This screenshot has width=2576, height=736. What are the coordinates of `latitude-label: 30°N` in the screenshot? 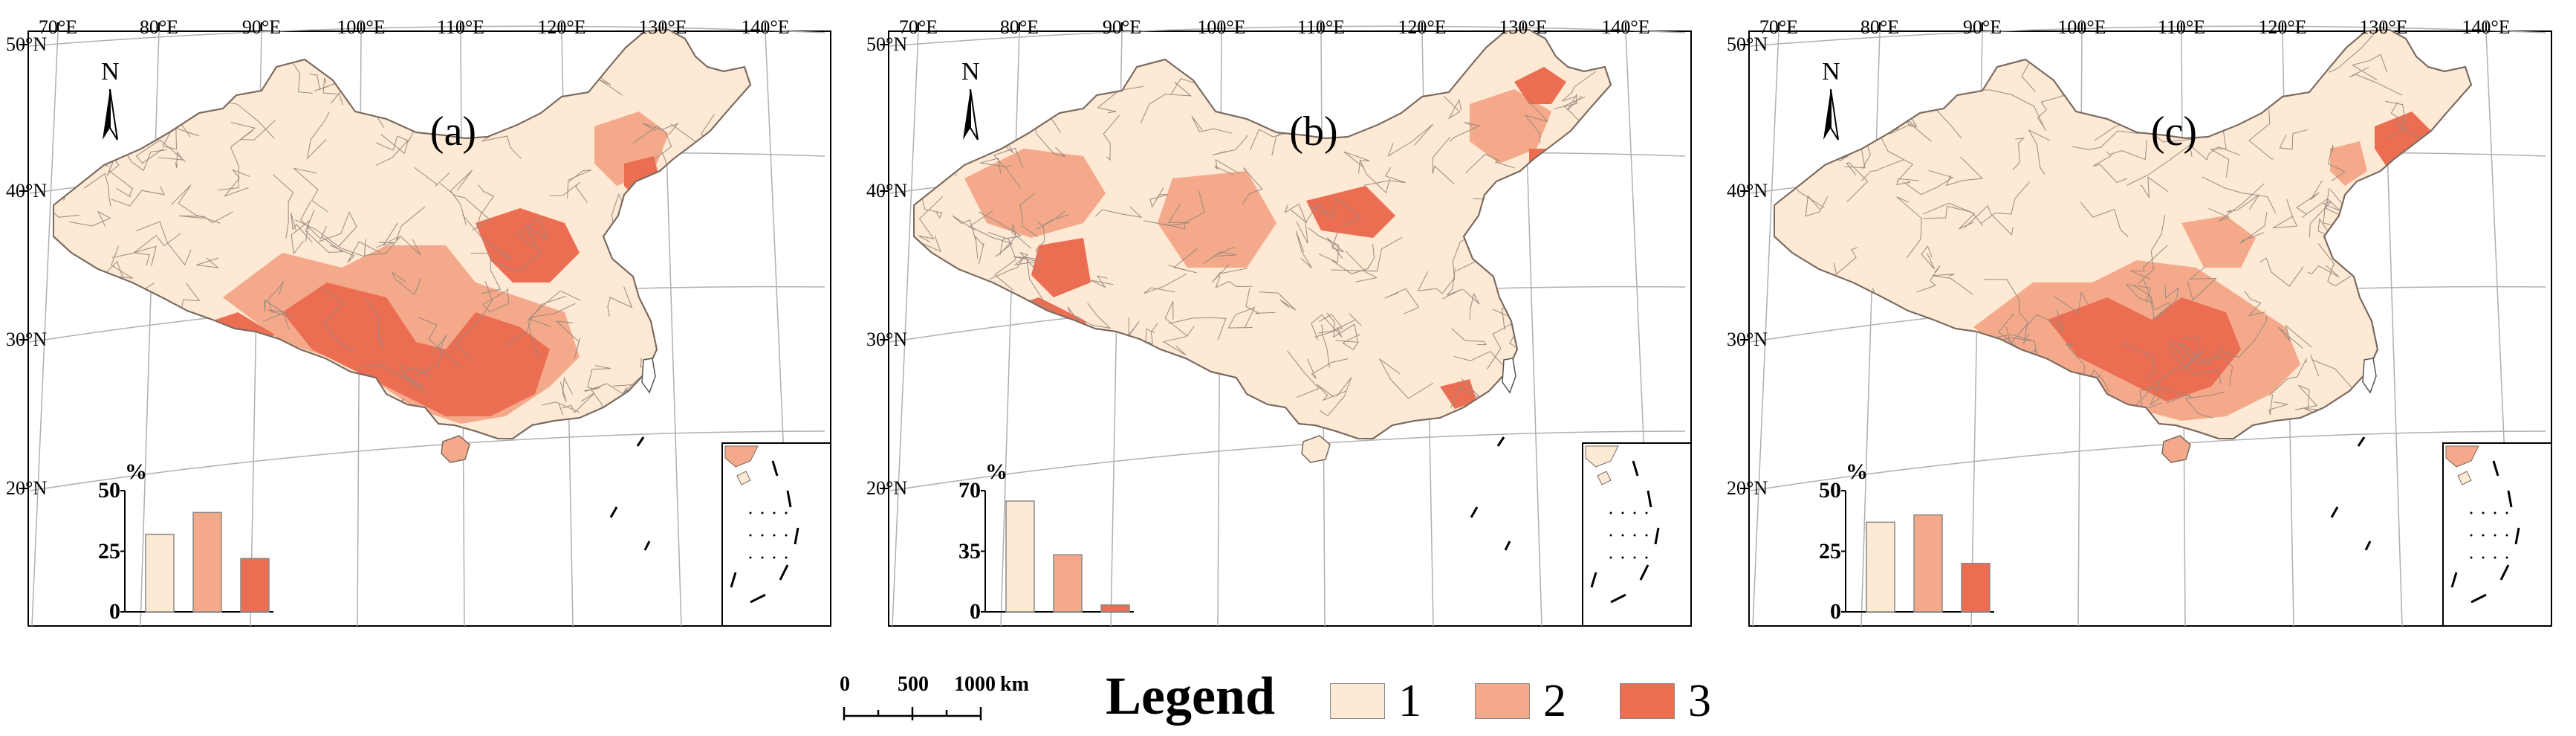 It's located at (1747, 339).